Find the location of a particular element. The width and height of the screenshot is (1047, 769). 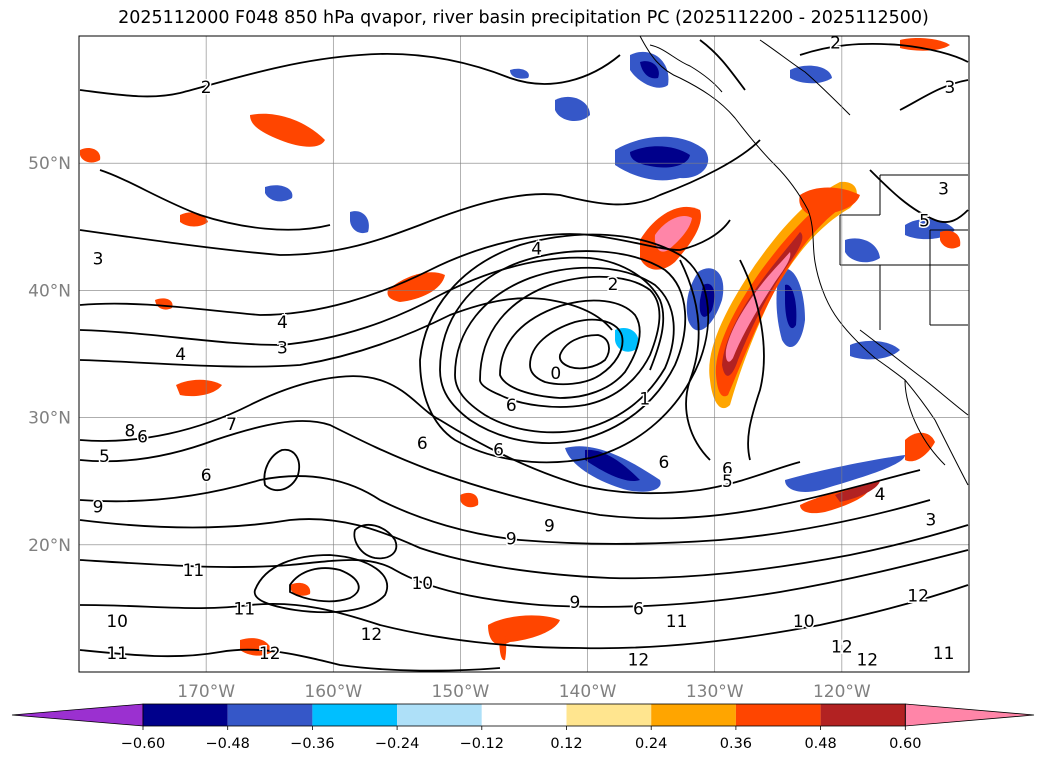

longitude-label: 150°W is located at coordinates (461, 692).